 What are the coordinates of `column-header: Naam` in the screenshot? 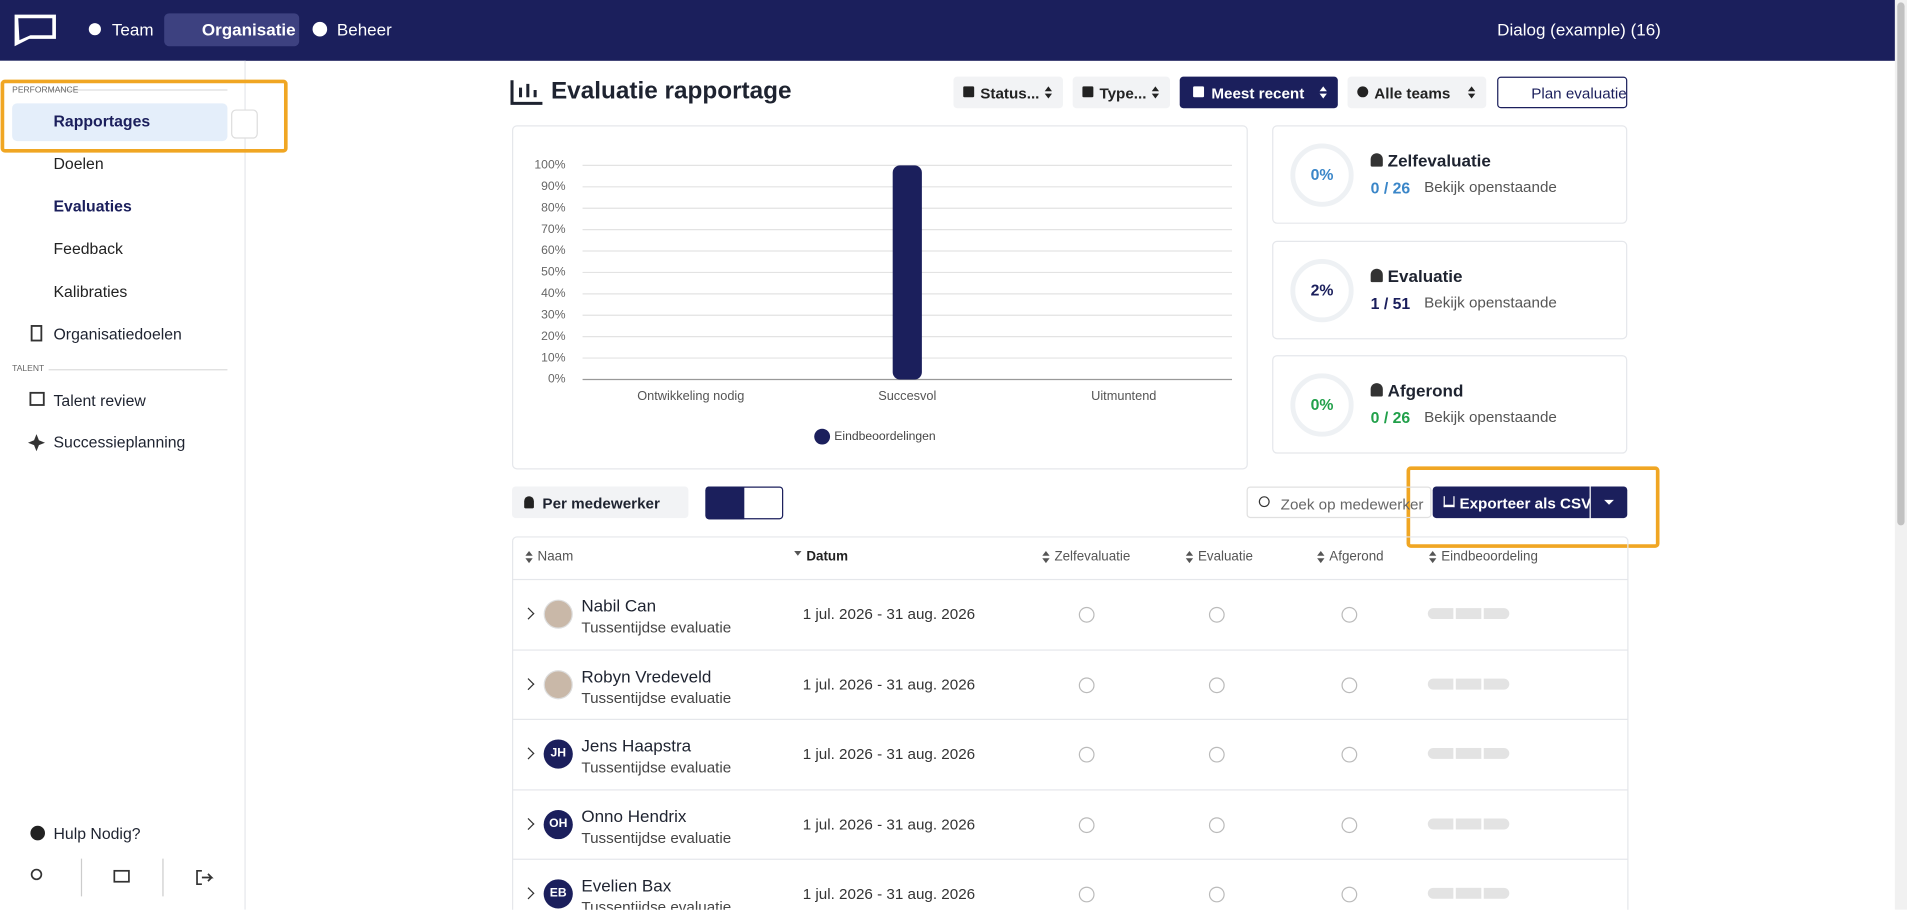 It's located at (555, 557).